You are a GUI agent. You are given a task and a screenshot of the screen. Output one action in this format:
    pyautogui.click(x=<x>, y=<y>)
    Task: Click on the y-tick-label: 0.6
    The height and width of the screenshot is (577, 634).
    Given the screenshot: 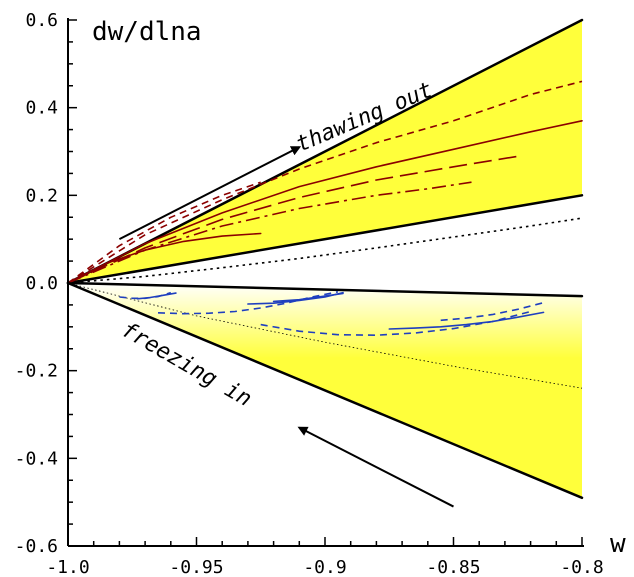 What is the action you would take?
    pyautogui.click(x=41, y=20)
    